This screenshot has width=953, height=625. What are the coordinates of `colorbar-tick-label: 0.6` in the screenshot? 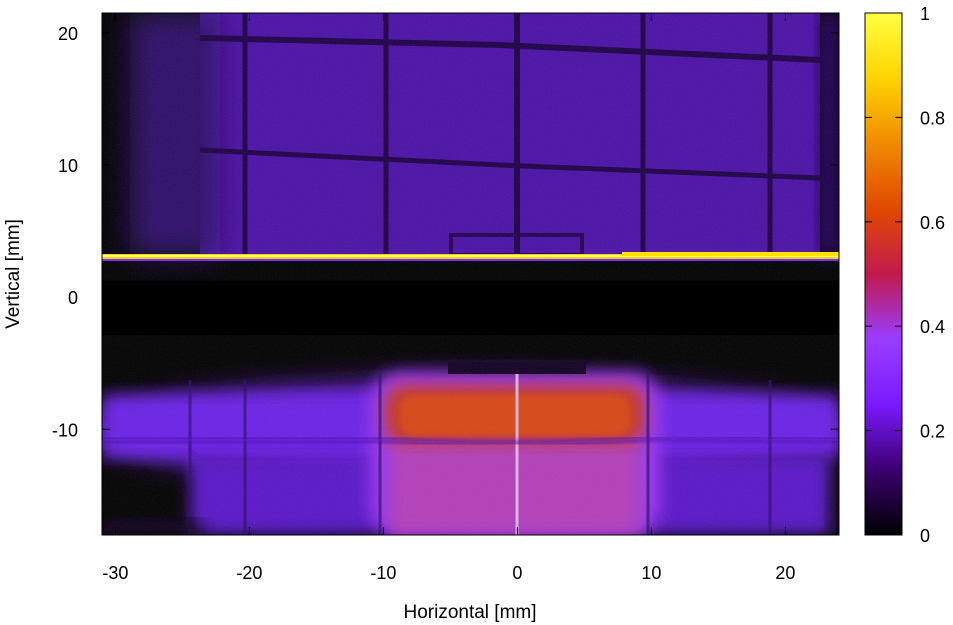 It's located at (932, 223).